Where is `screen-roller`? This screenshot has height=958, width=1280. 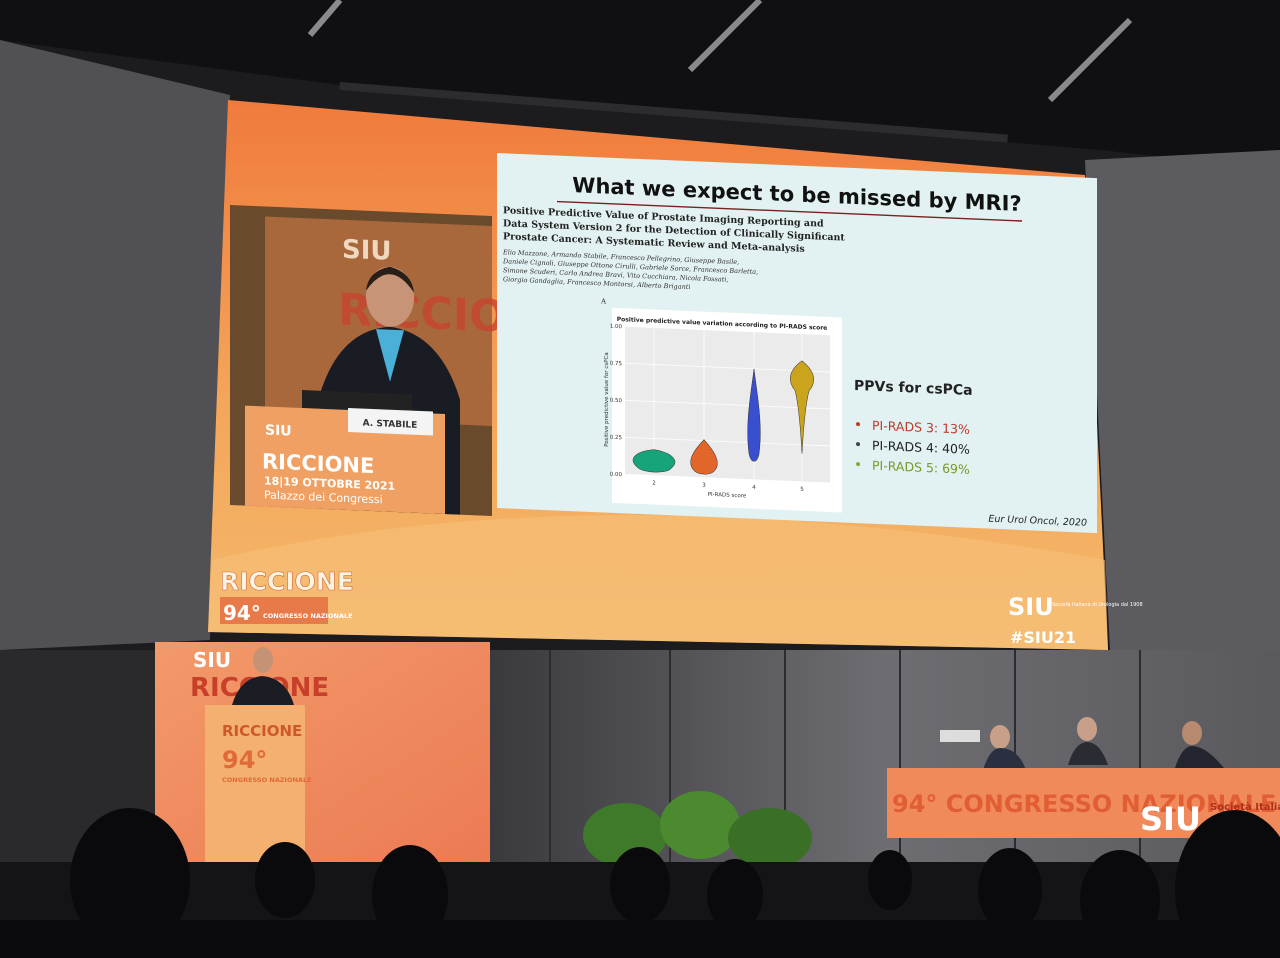 screen-roller is located at coordinates (673, 112).